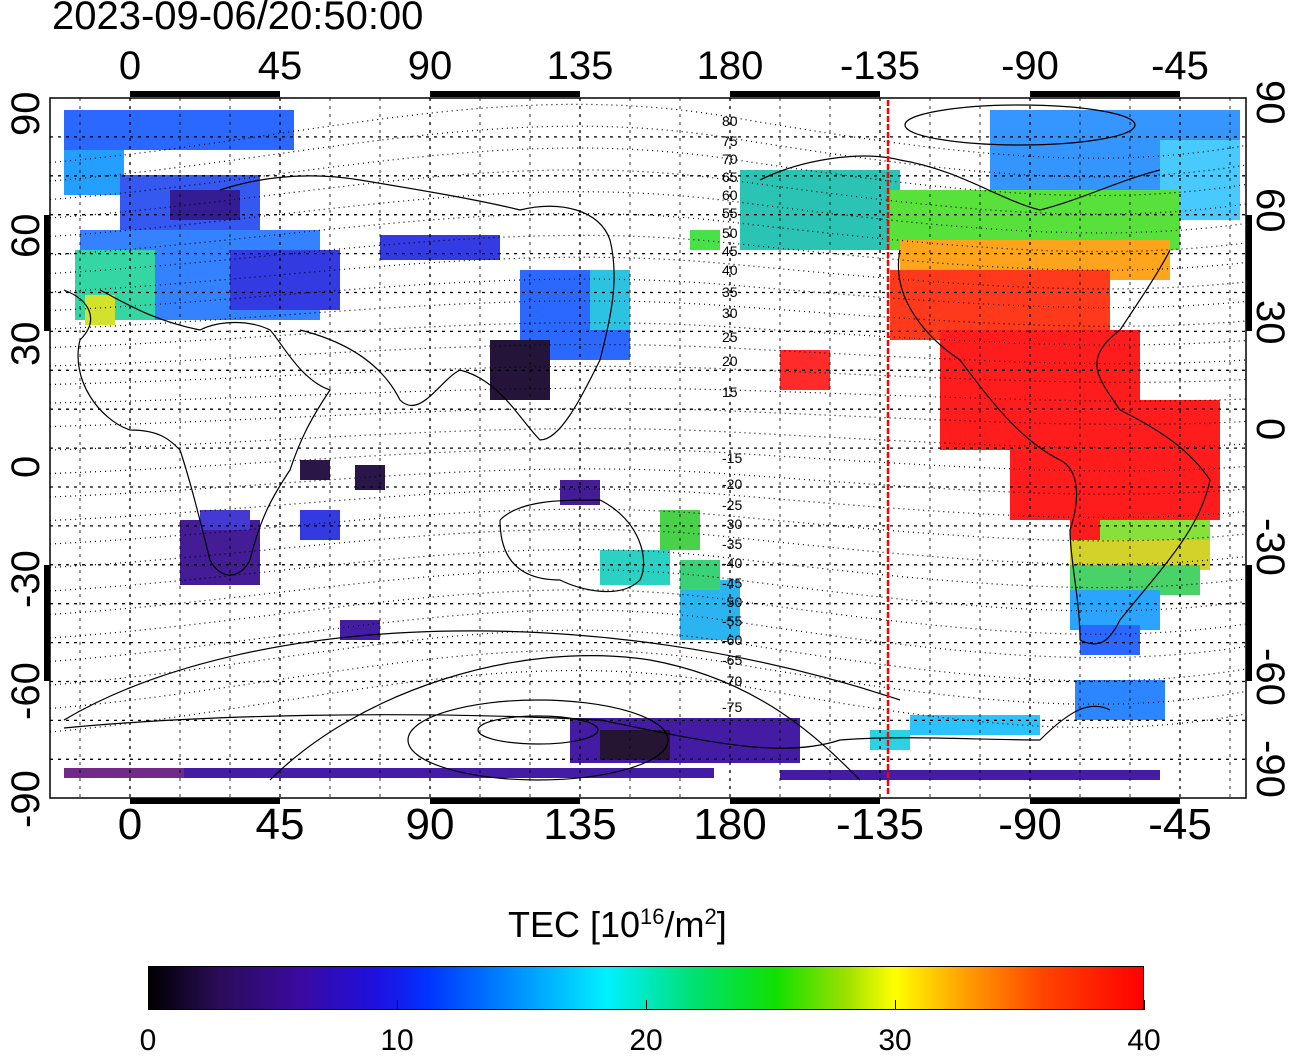 This screenshot has width=1294, height=1058. What do you see at coordinates (280, 66) in the screenshot?
I see `top-longitude-label: 45` at bounding box center [280, 66].